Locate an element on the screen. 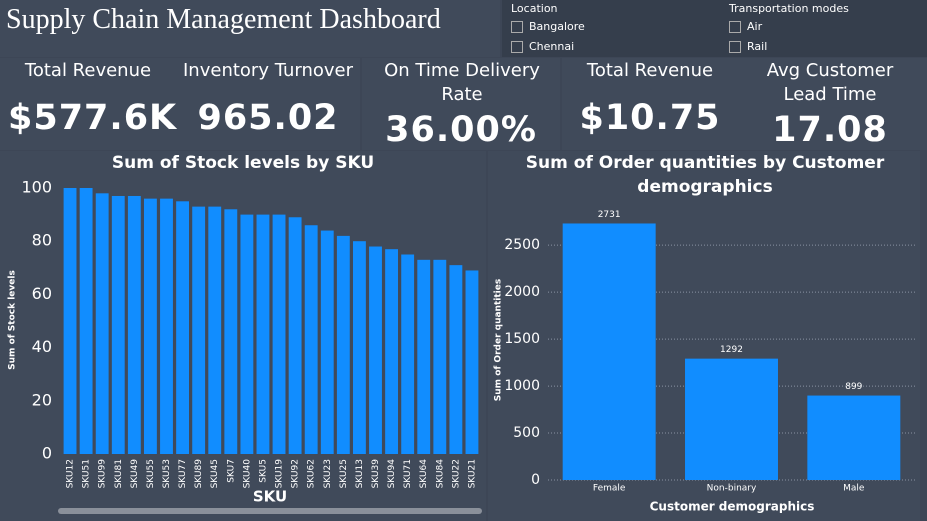 The width and height of the screenshot is (927, 521). scrollbar is located at coordinates (270, 511).